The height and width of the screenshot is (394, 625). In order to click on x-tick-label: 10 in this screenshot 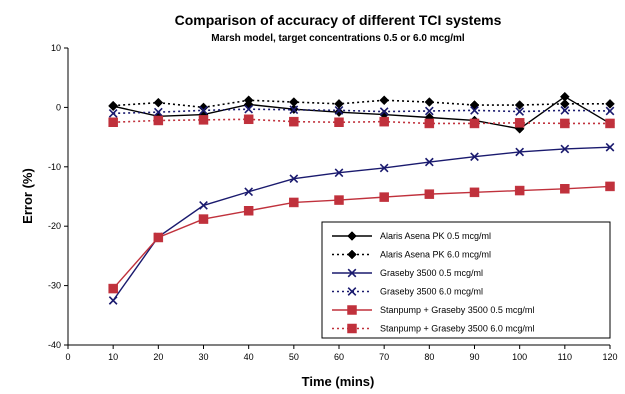, I will do `click(113, 357)`.